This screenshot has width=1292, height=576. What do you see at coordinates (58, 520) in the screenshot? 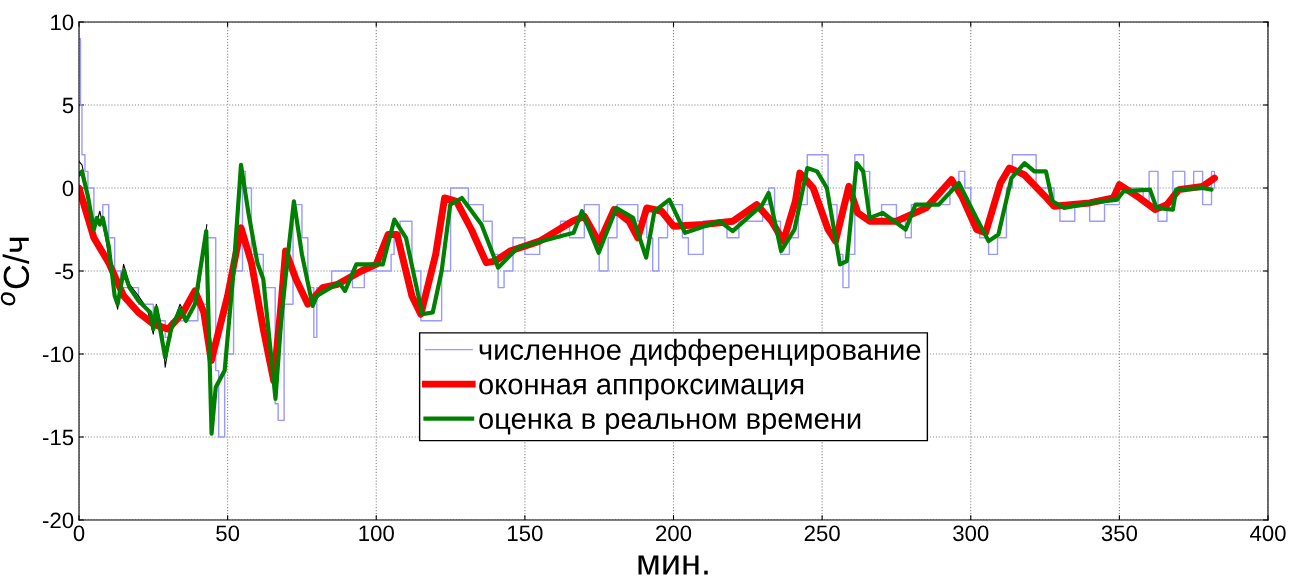
I see `y-tick-label: -20` at bounding box center [58, 520].